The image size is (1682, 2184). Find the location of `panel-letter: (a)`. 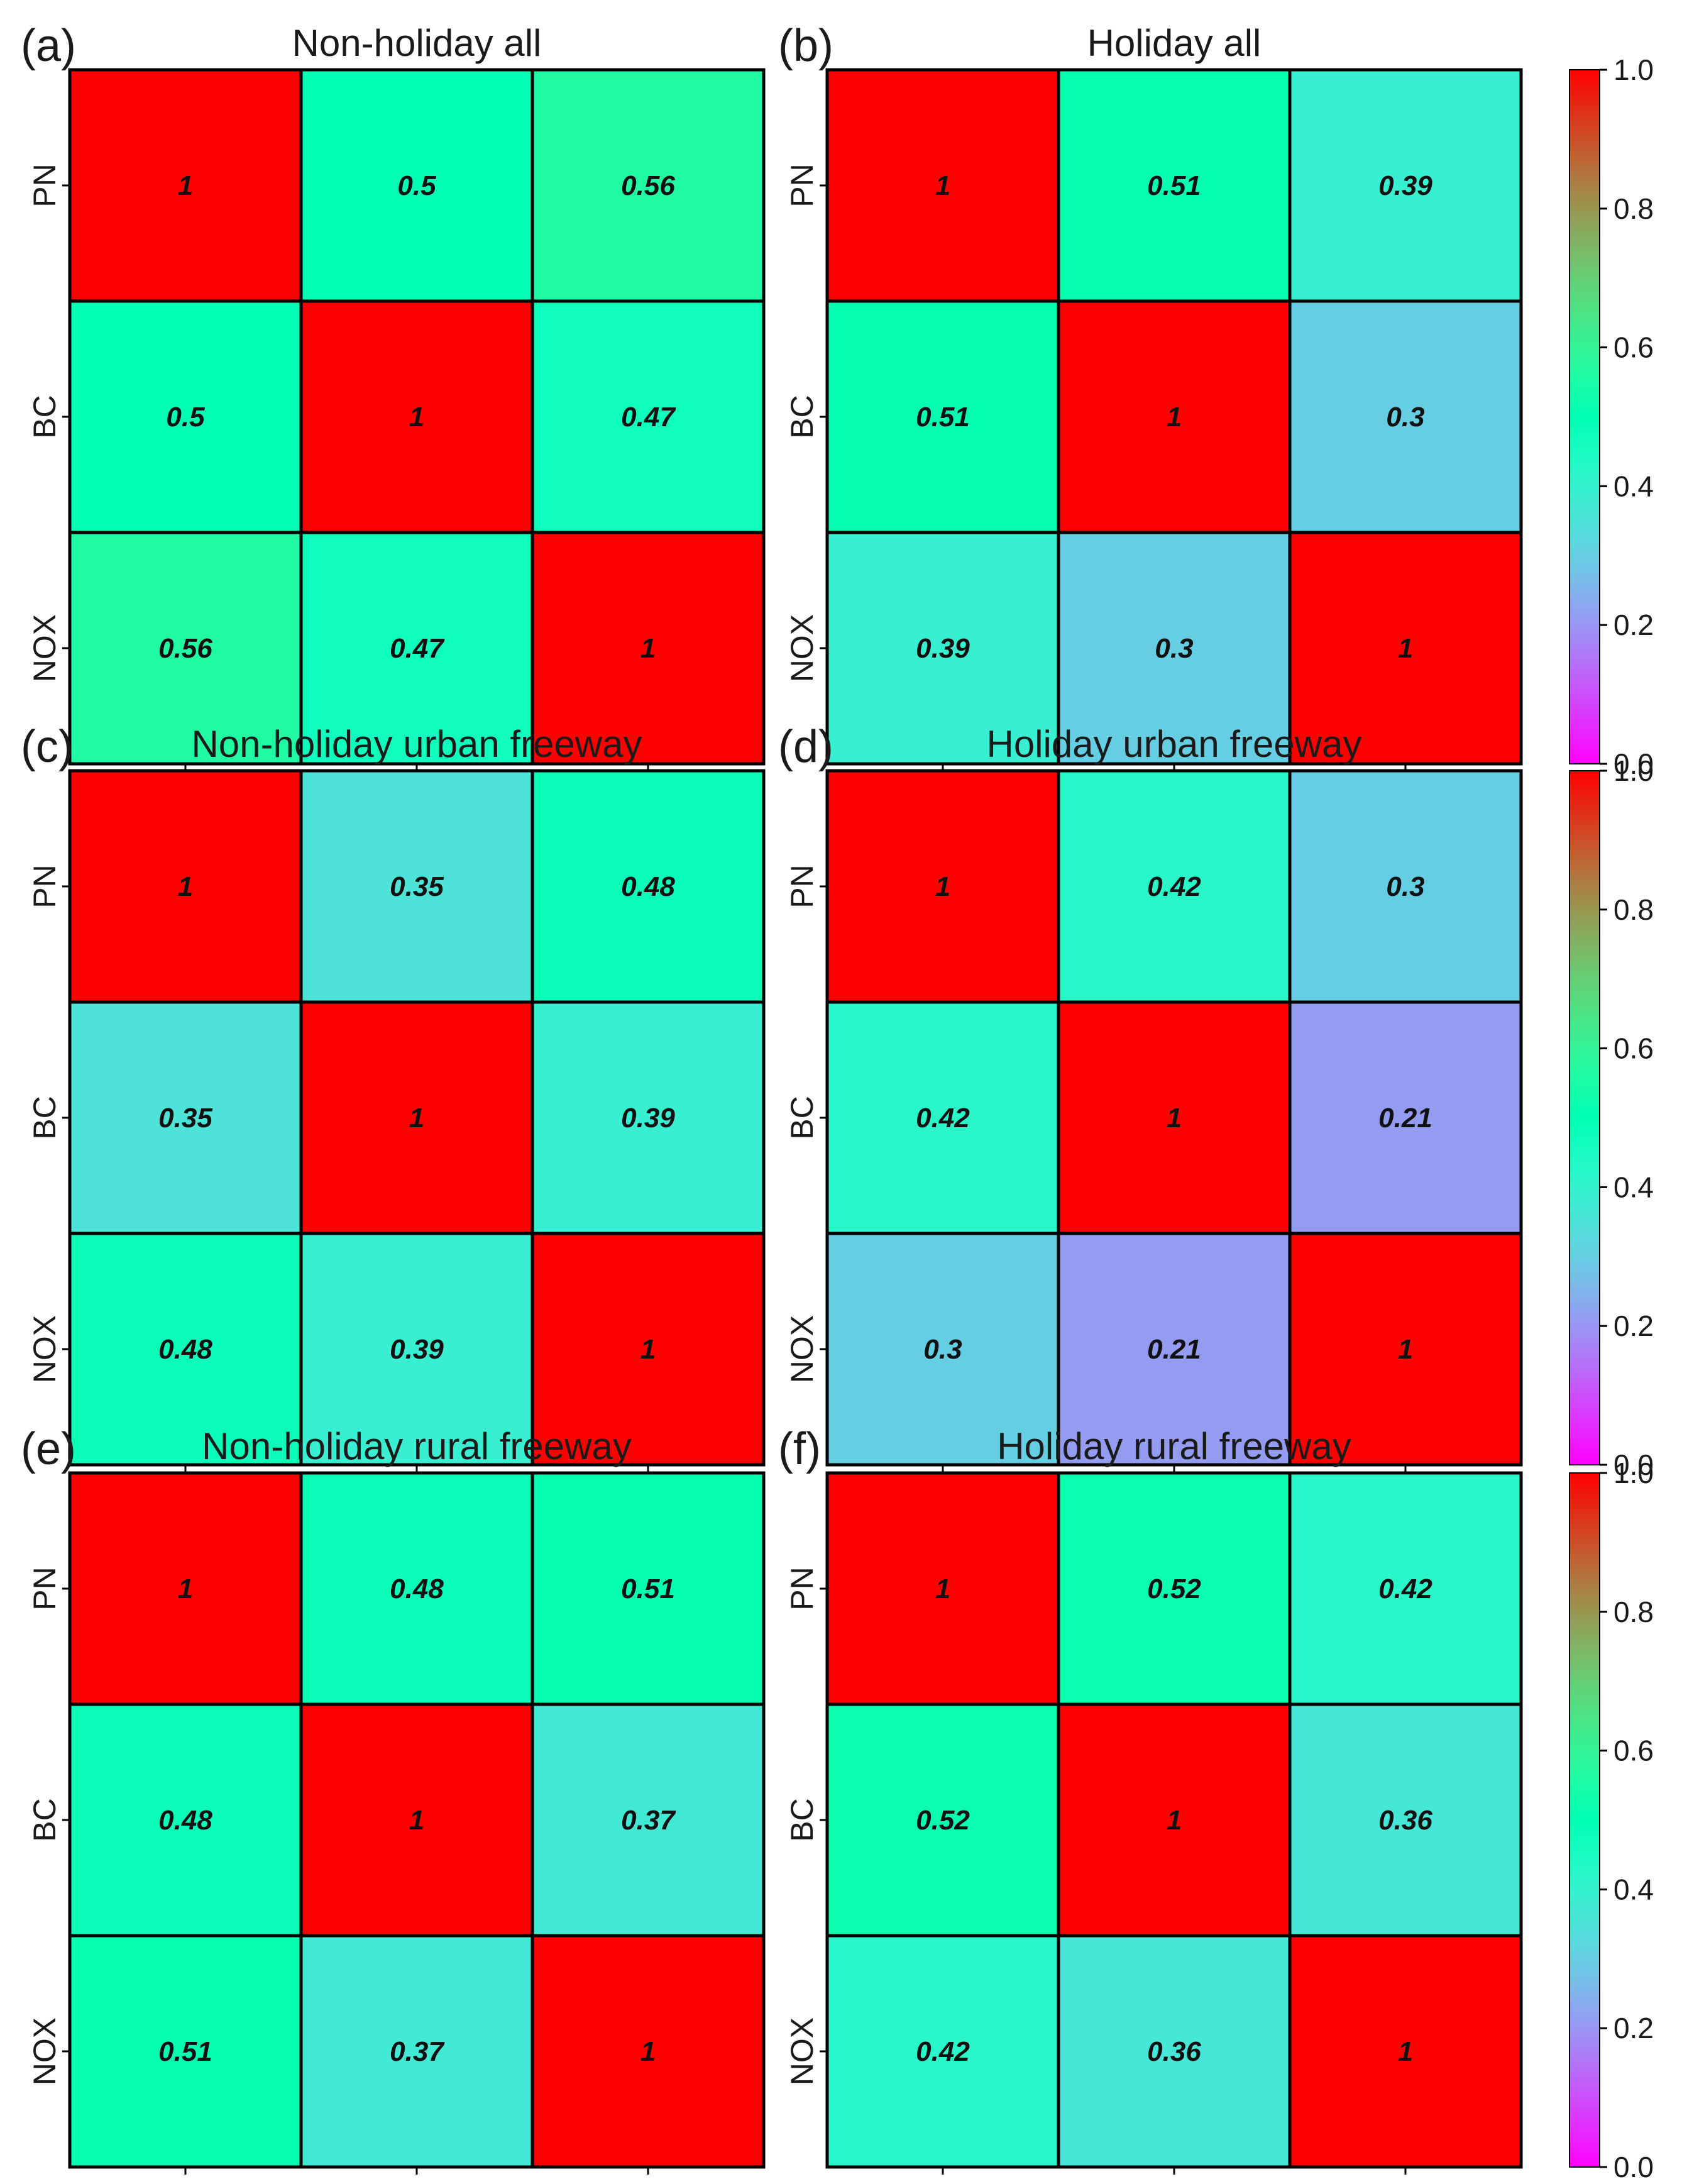

panel-letter: (a) is located at coordinates (48, 46).